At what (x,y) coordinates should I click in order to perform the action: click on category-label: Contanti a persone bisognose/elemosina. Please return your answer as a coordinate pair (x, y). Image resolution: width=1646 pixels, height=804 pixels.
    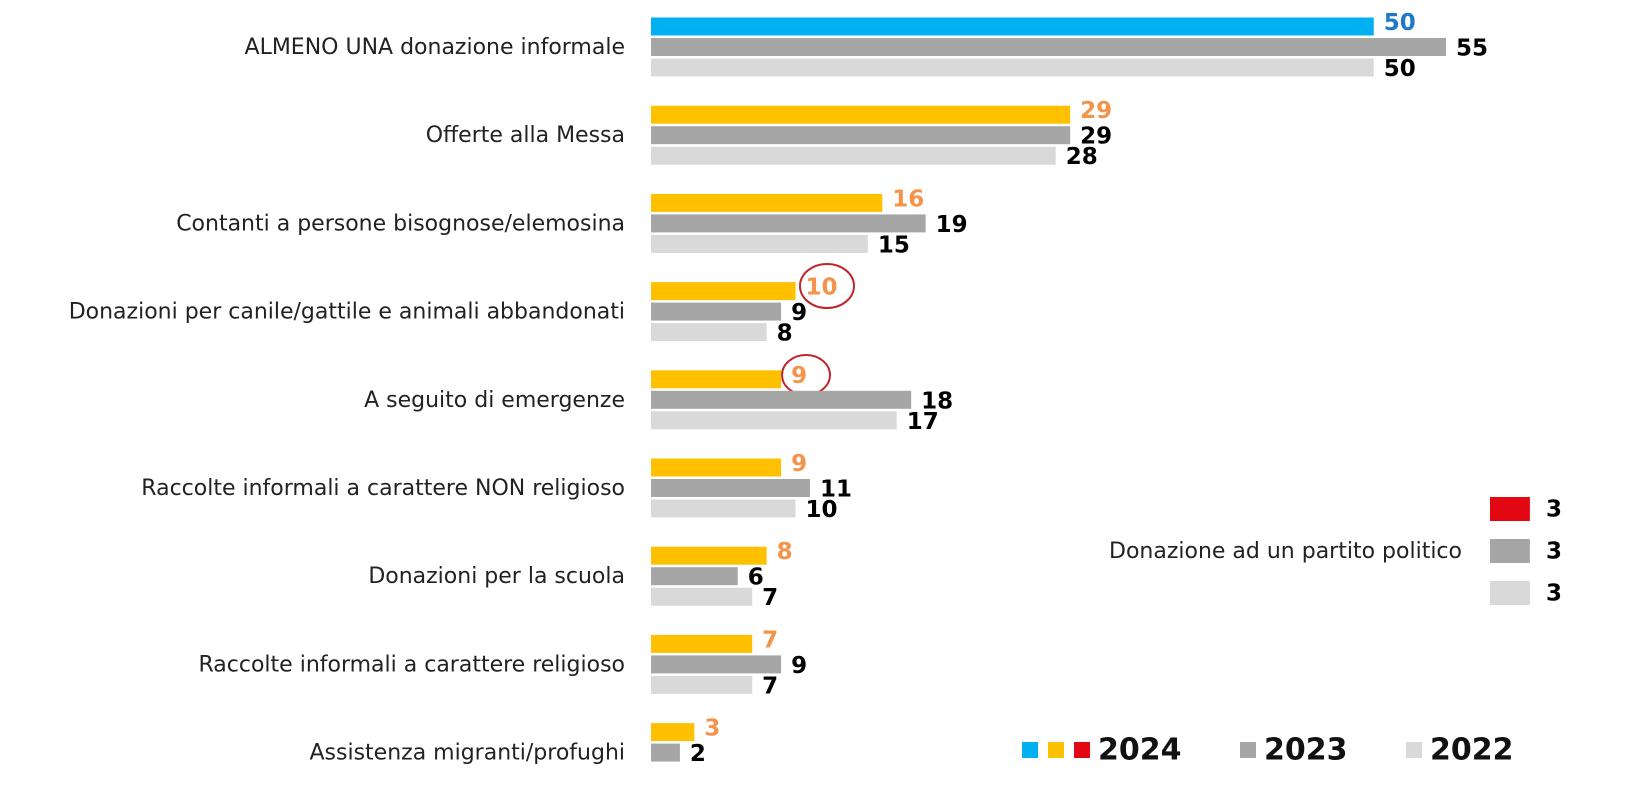
    Looking at the image, I should click on (400, 223).